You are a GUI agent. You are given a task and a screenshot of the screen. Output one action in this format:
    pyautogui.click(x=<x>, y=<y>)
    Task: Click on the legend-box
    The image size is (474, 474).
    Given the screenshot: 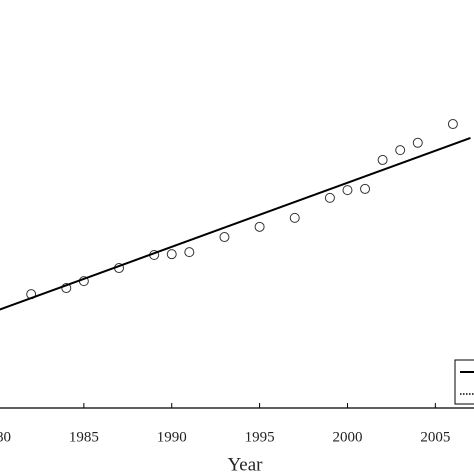 What is the action you would take?
    pyautogui.click(x=464, y=382)
    